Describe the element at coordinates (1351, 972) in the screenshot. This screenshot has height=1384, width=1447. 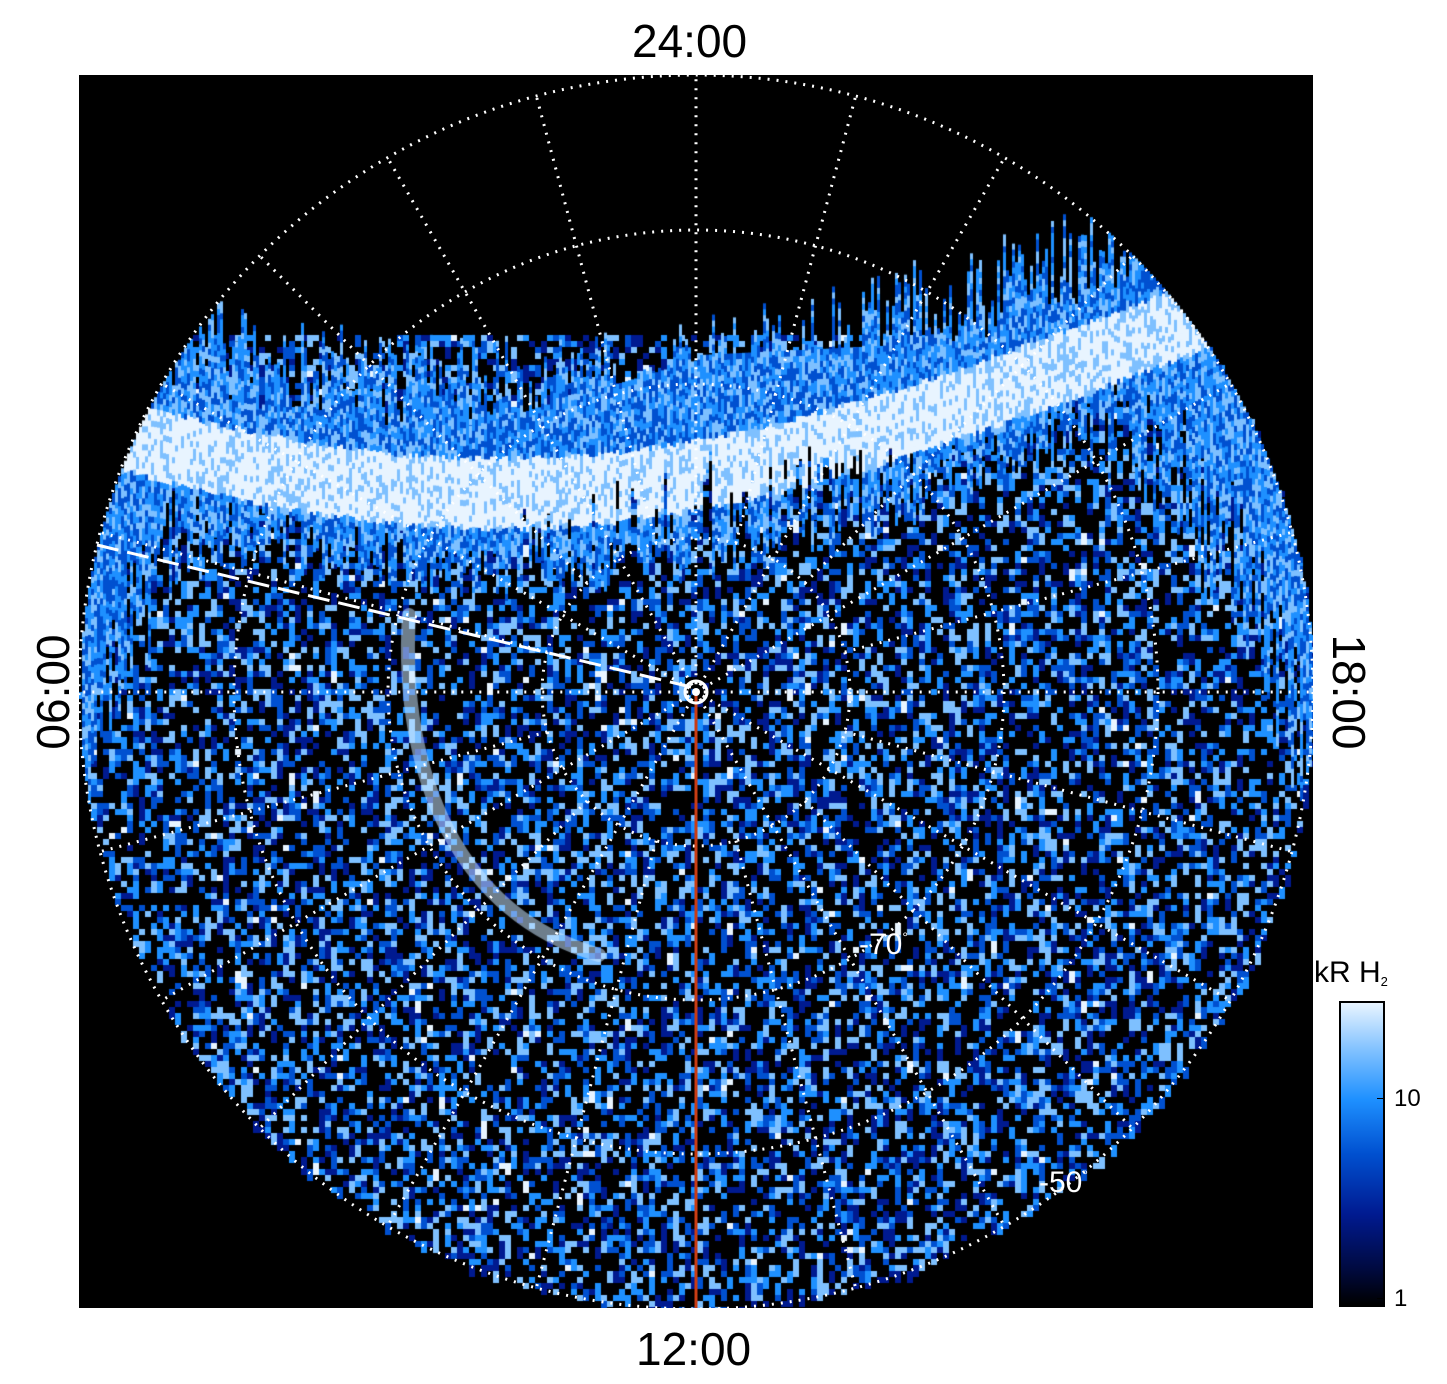
I see `colorbar-title: kR H2` at that location.